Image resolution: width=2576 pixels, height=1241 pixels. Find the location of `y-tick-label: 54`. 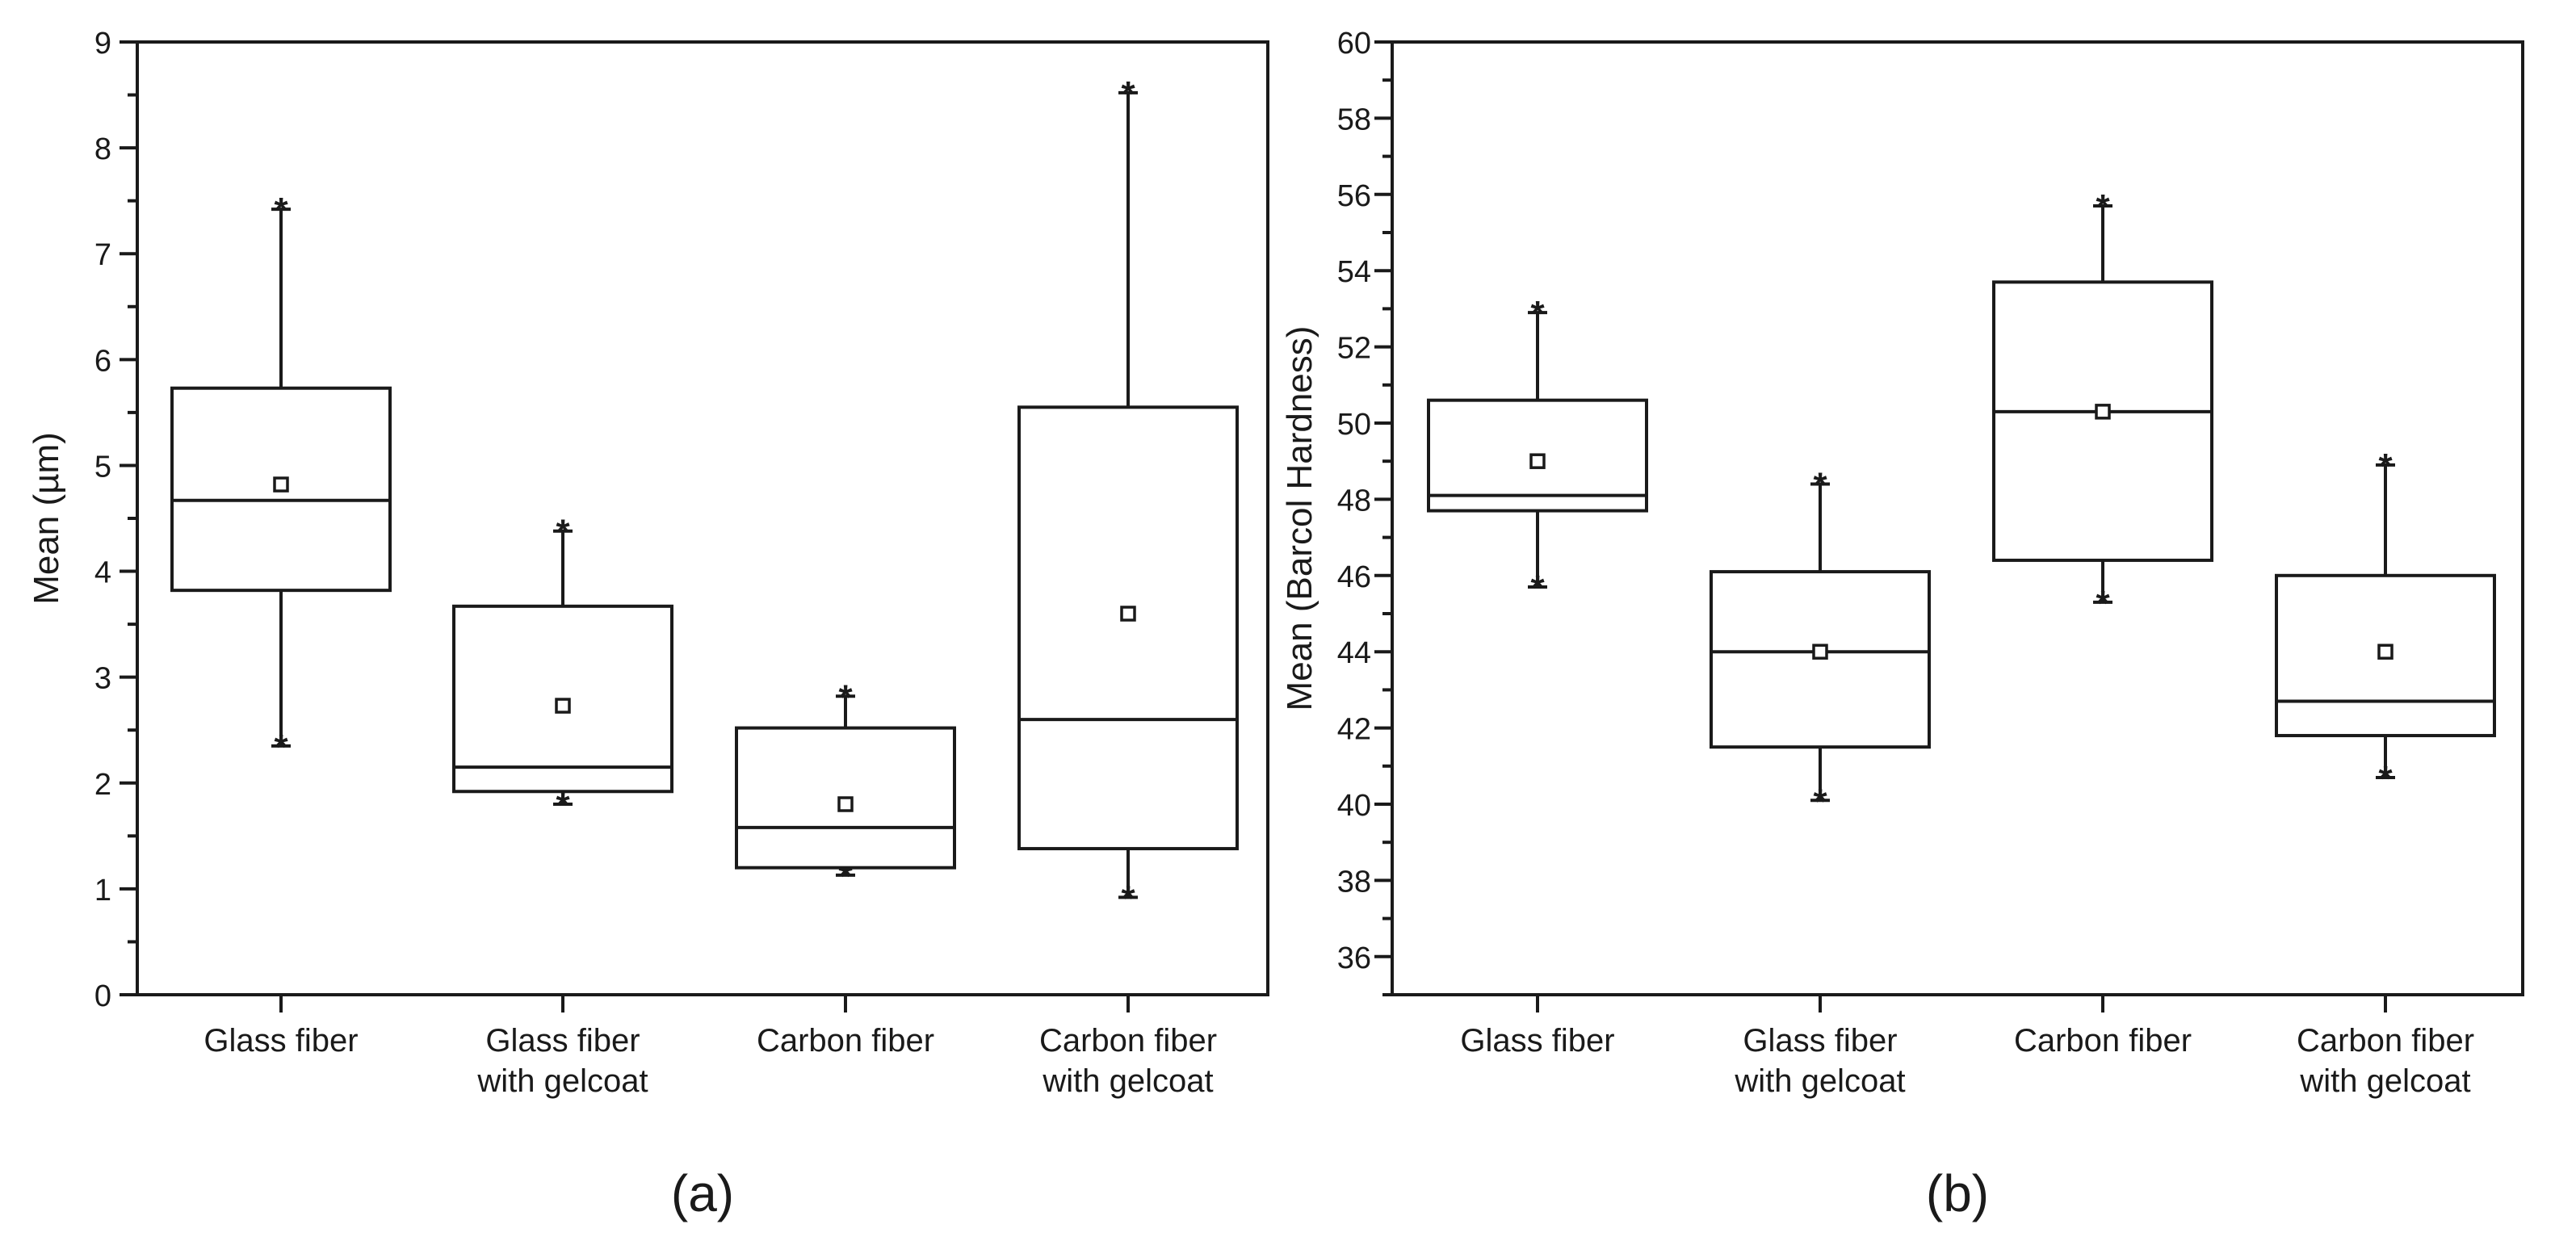

y-tick-label: 54 is located at coordinates (1354, 272).